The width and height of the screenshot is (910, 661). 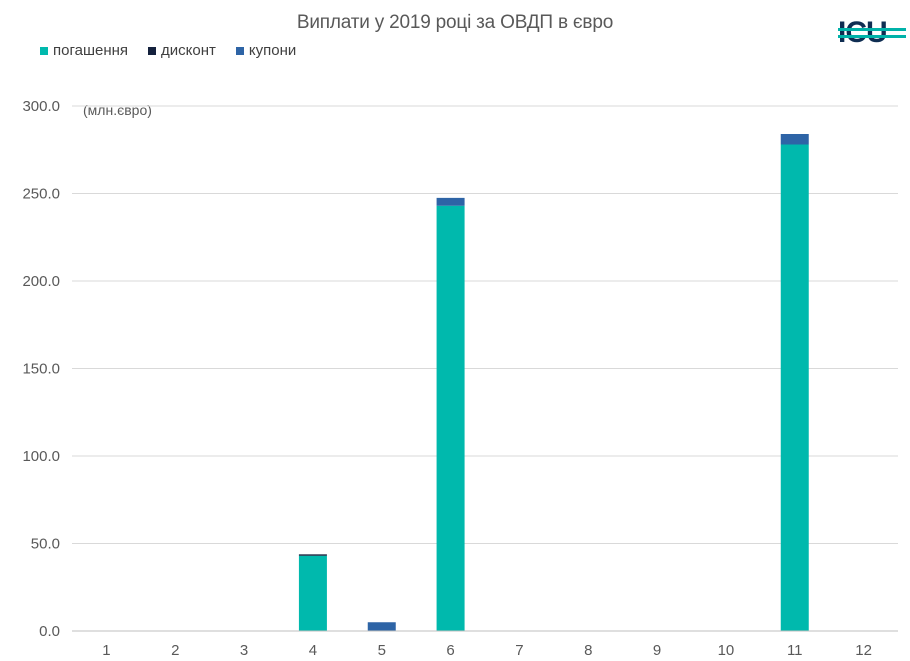 I want to click on logo-text: ICU, so click(x=863, y=32).